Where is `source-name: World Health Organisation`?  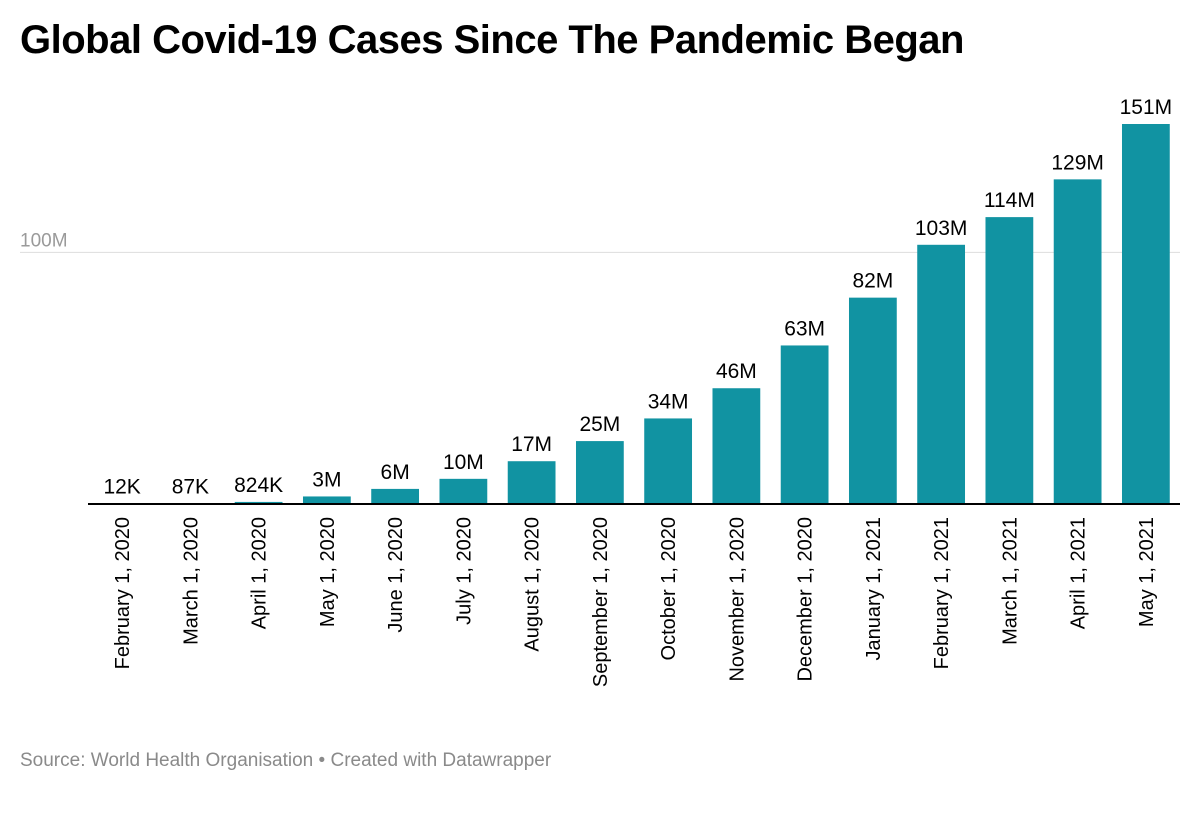
source-name: World Health Organisation is located at coordinates (202, 760).